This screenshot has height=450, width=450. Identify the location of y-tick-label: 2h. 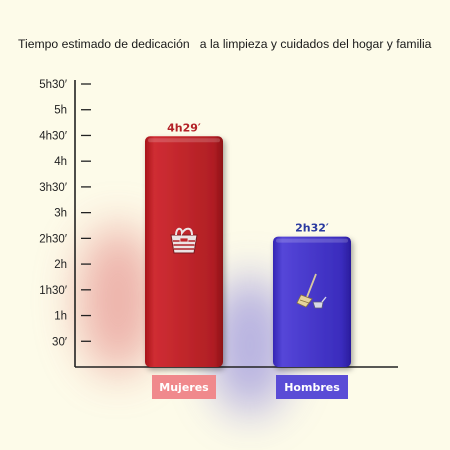
(60, 265).